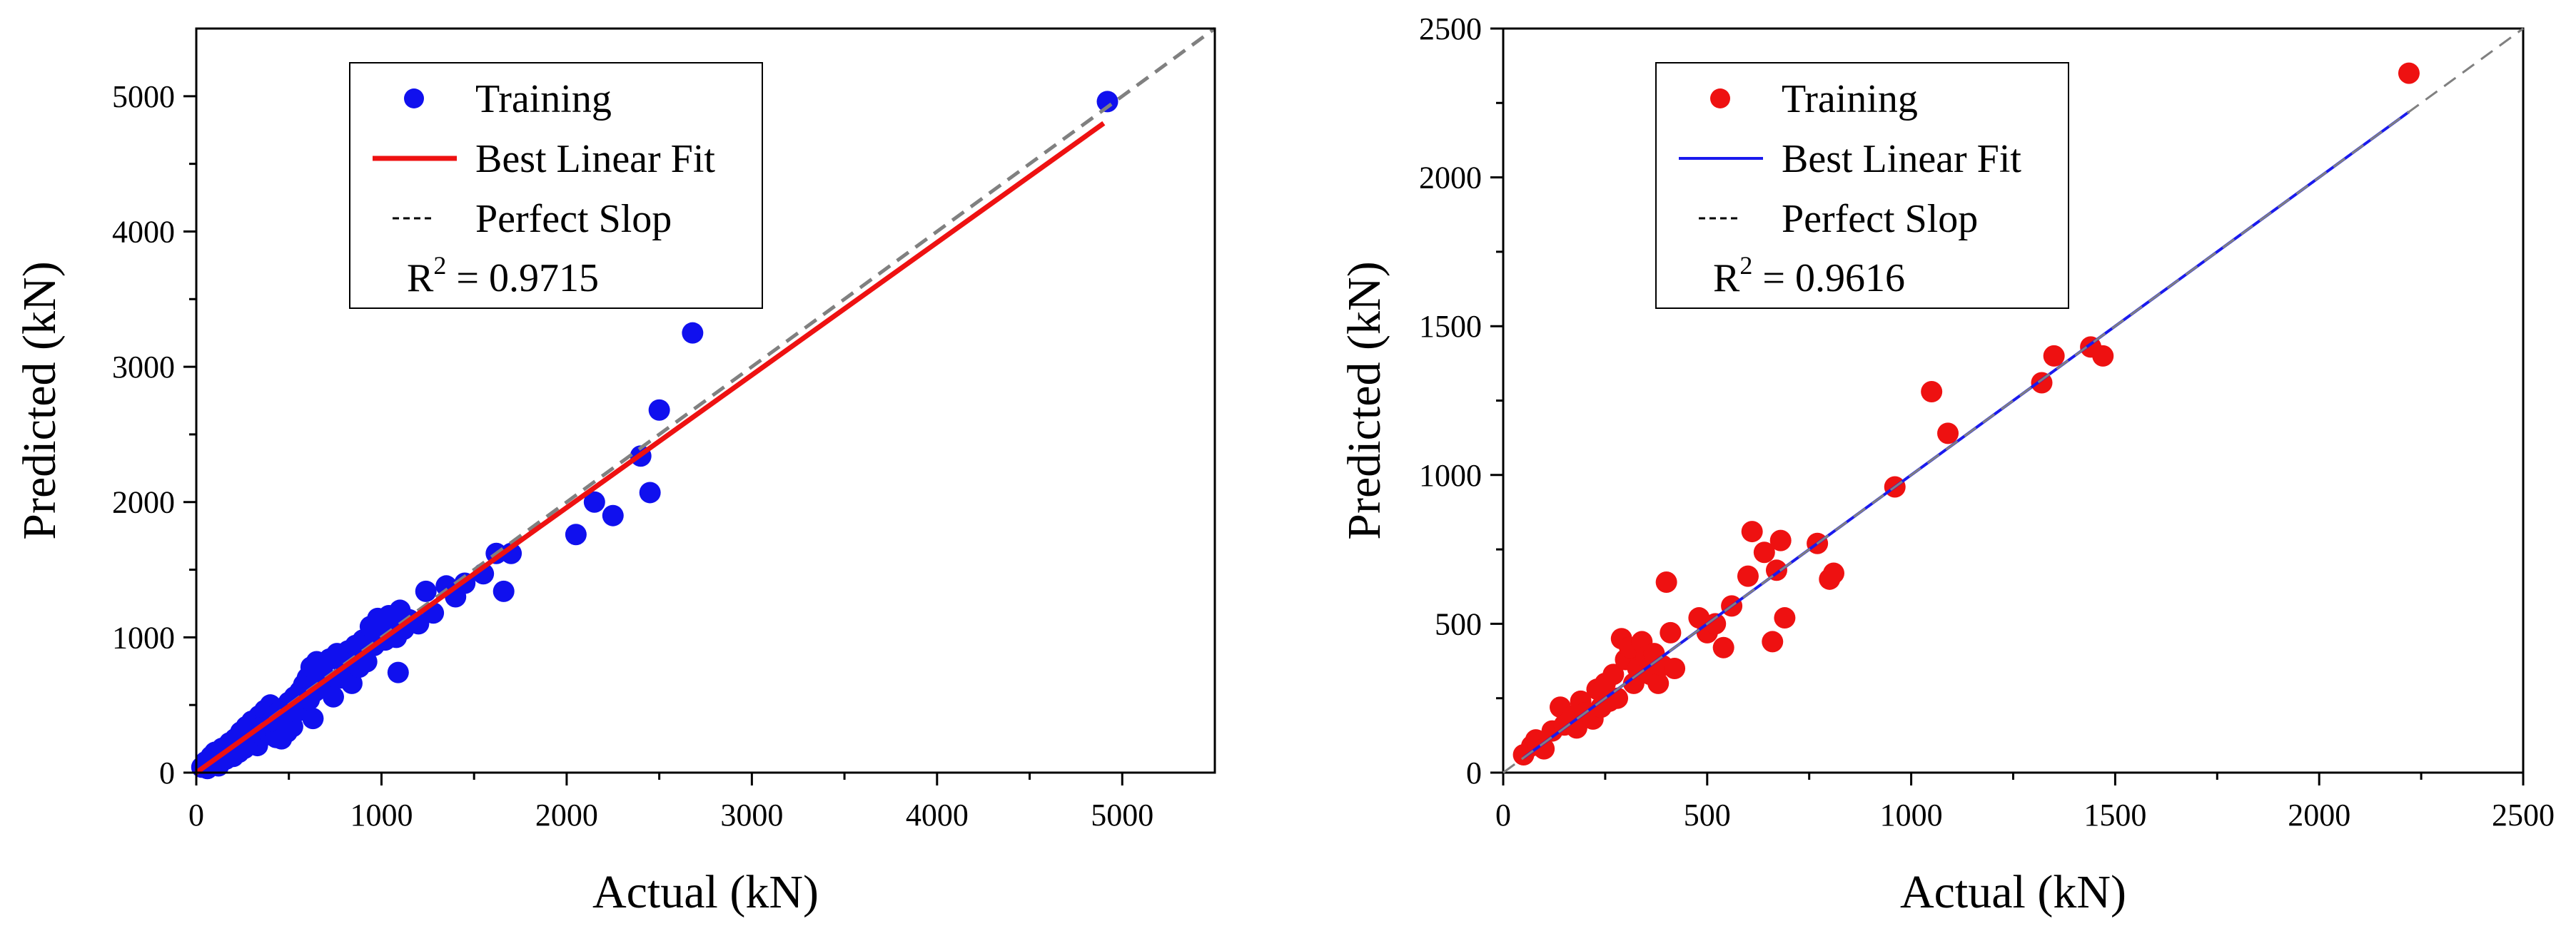  Describe the element at coordinates (1880, 219) in the screenshot. I see `chart-right-legend-perfect-label: Perfect Slop` at that location.